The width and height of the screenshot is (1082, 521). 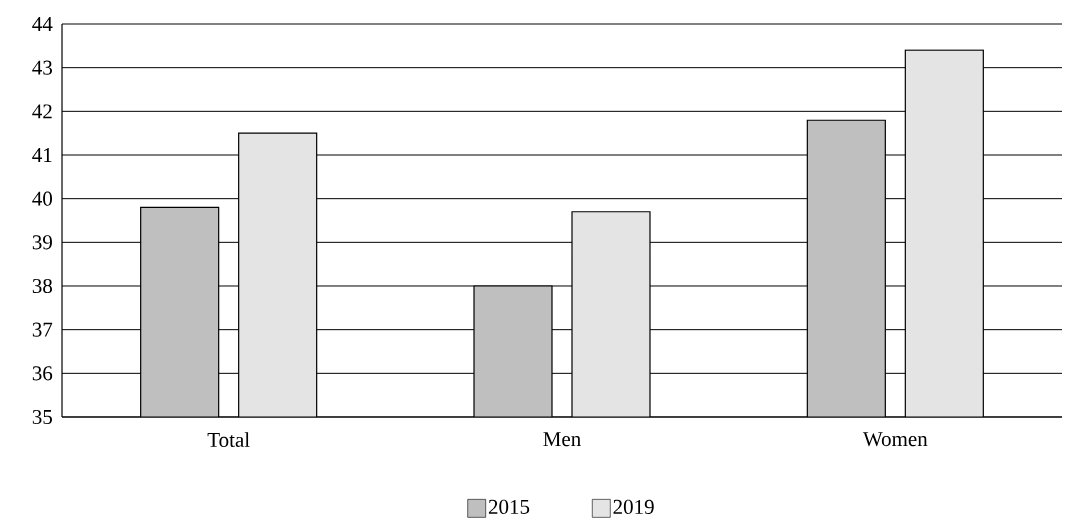 What do you see at coordinates (42, 286) in the screenshot?
I see `y-tick-label: 38` at bounding box center [42, 286].